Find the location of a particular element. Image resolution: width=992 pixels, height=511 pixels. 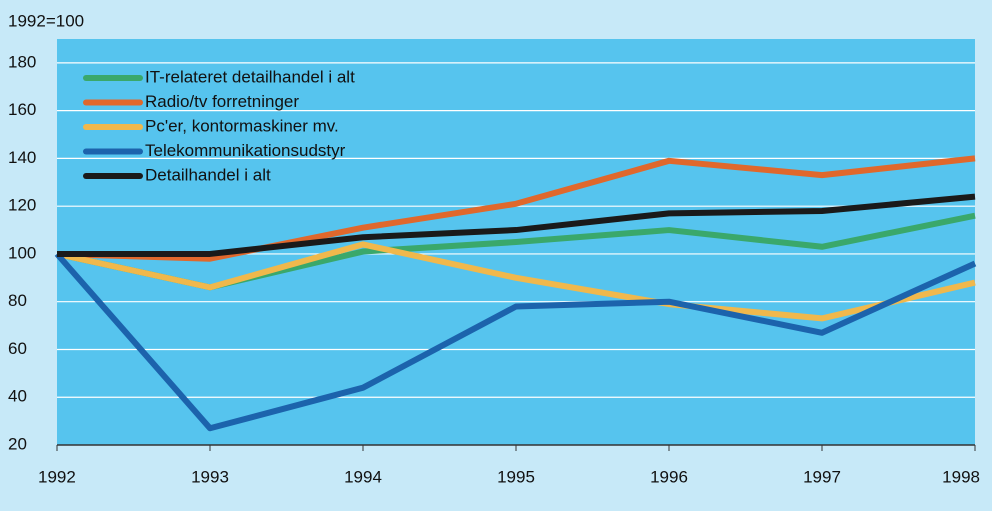

x-tick-label: 1994 is located at coordinates (363, 476).